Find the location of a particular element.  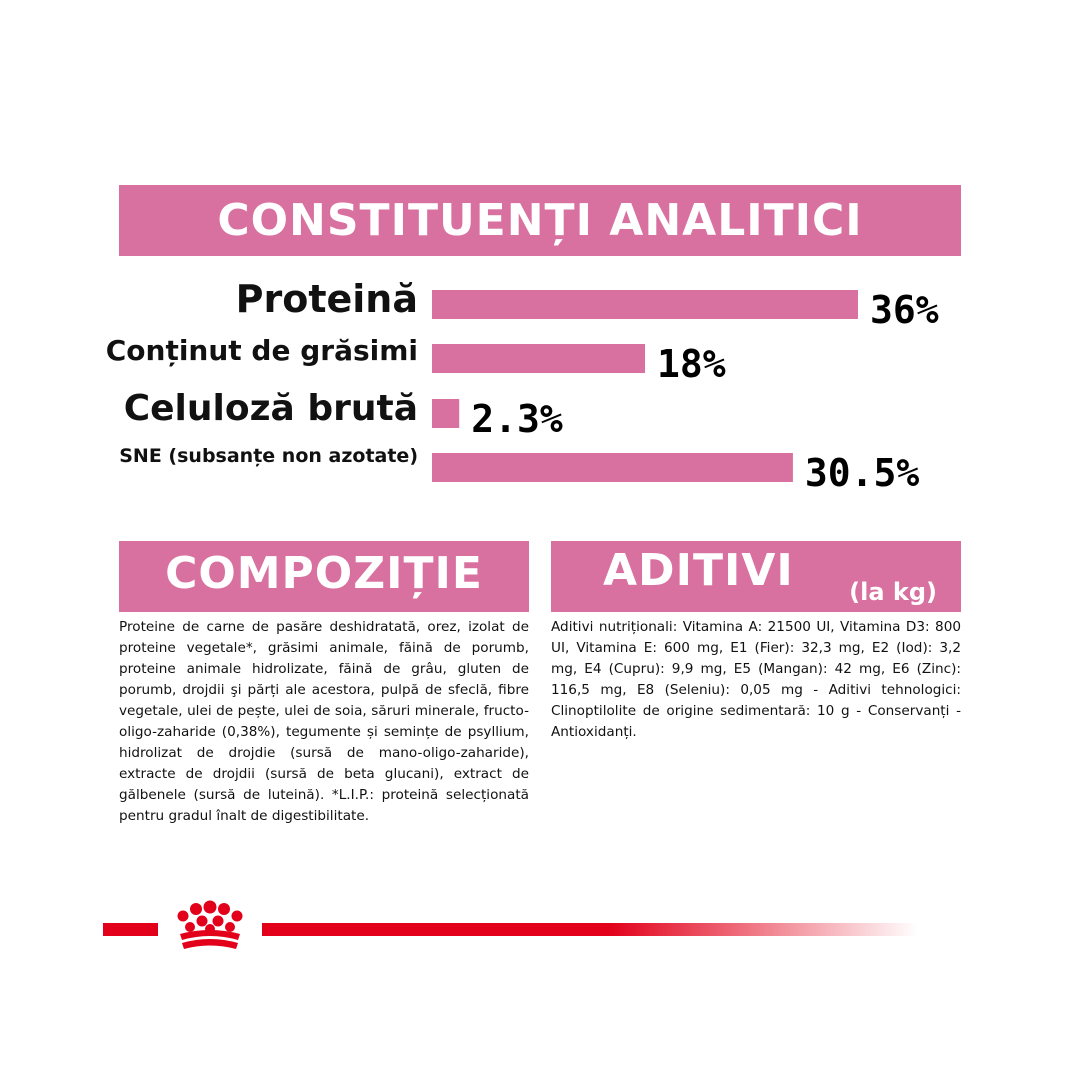

analitic-banner: CONSTITUENȚI ANALITICI is located at coordinates (540, 220).